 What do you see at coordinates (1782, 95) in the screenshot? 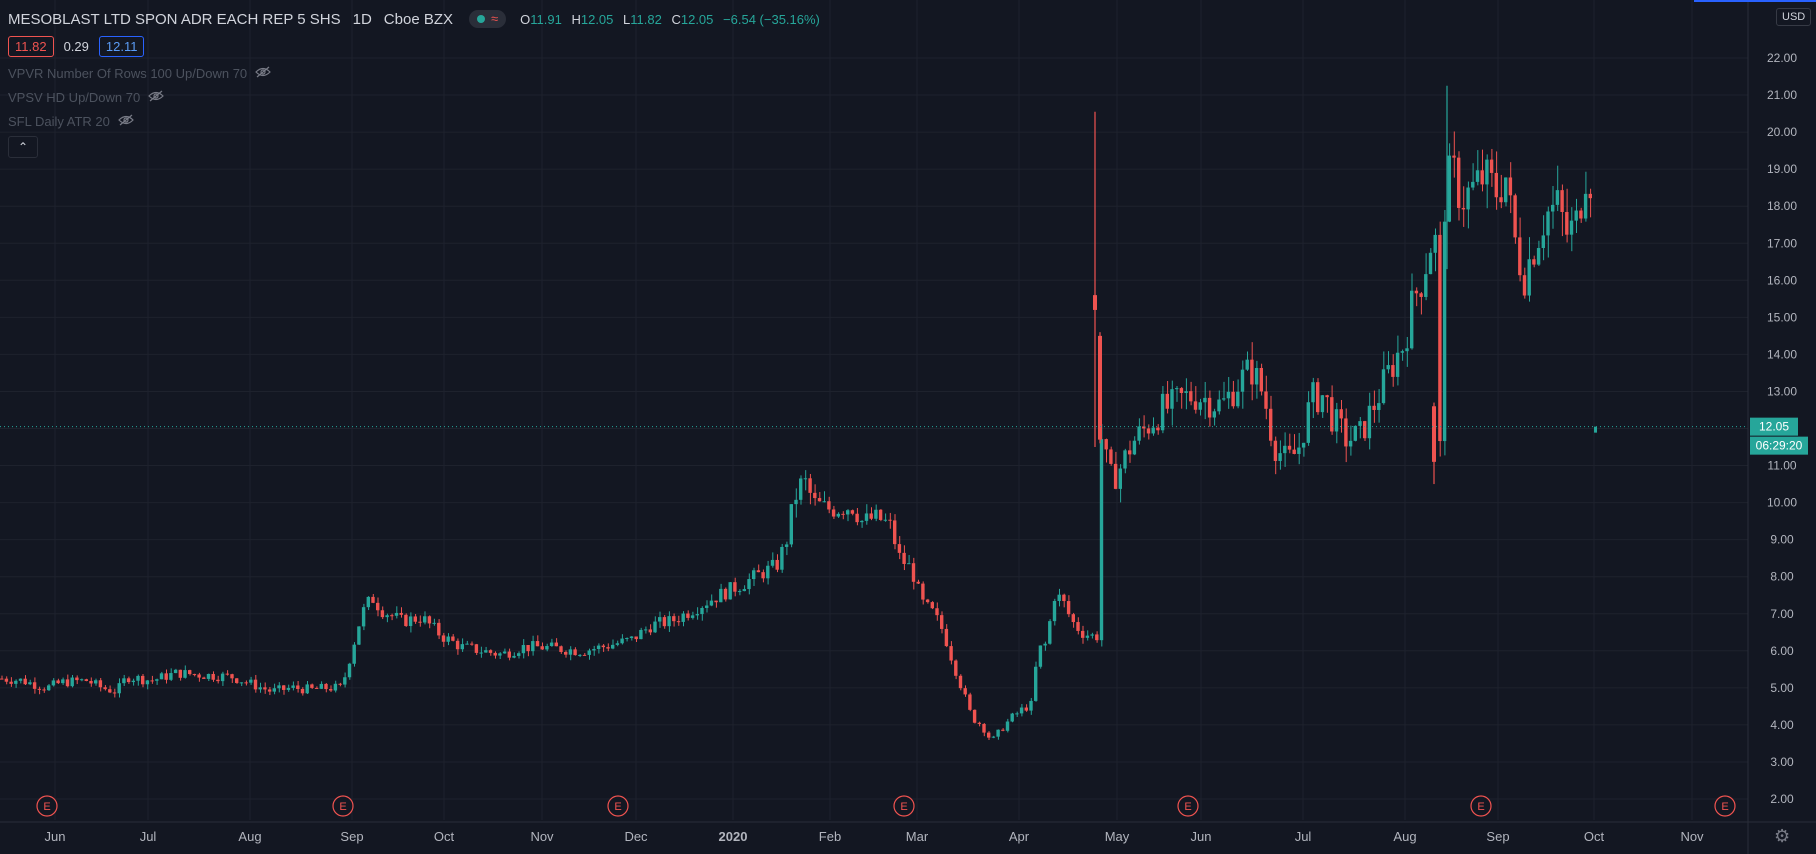
I see `y-axis-tick-label: 21.00` at bounding box center [1782, 95].